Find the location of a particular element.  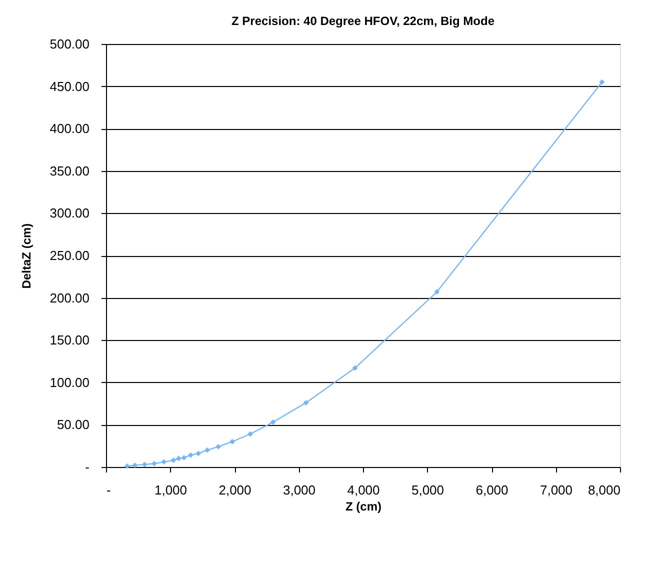

y-tick-label: 50.00 is located at coordinates (73, 424).